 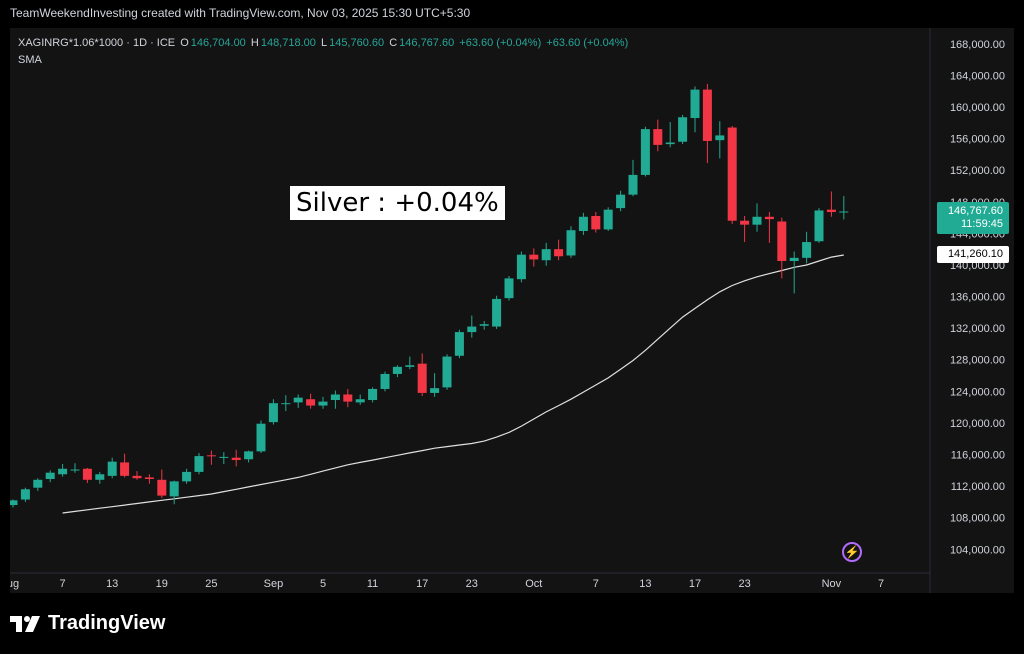 I want to click on y-tick-label: 112,000.00, so click(x=978, y=487).